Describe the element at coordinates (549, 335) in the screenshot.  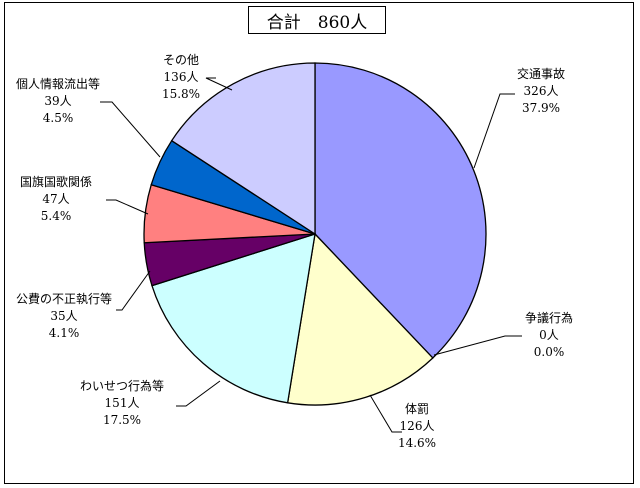
I see `slice-label-1-count: 0人` at that location.